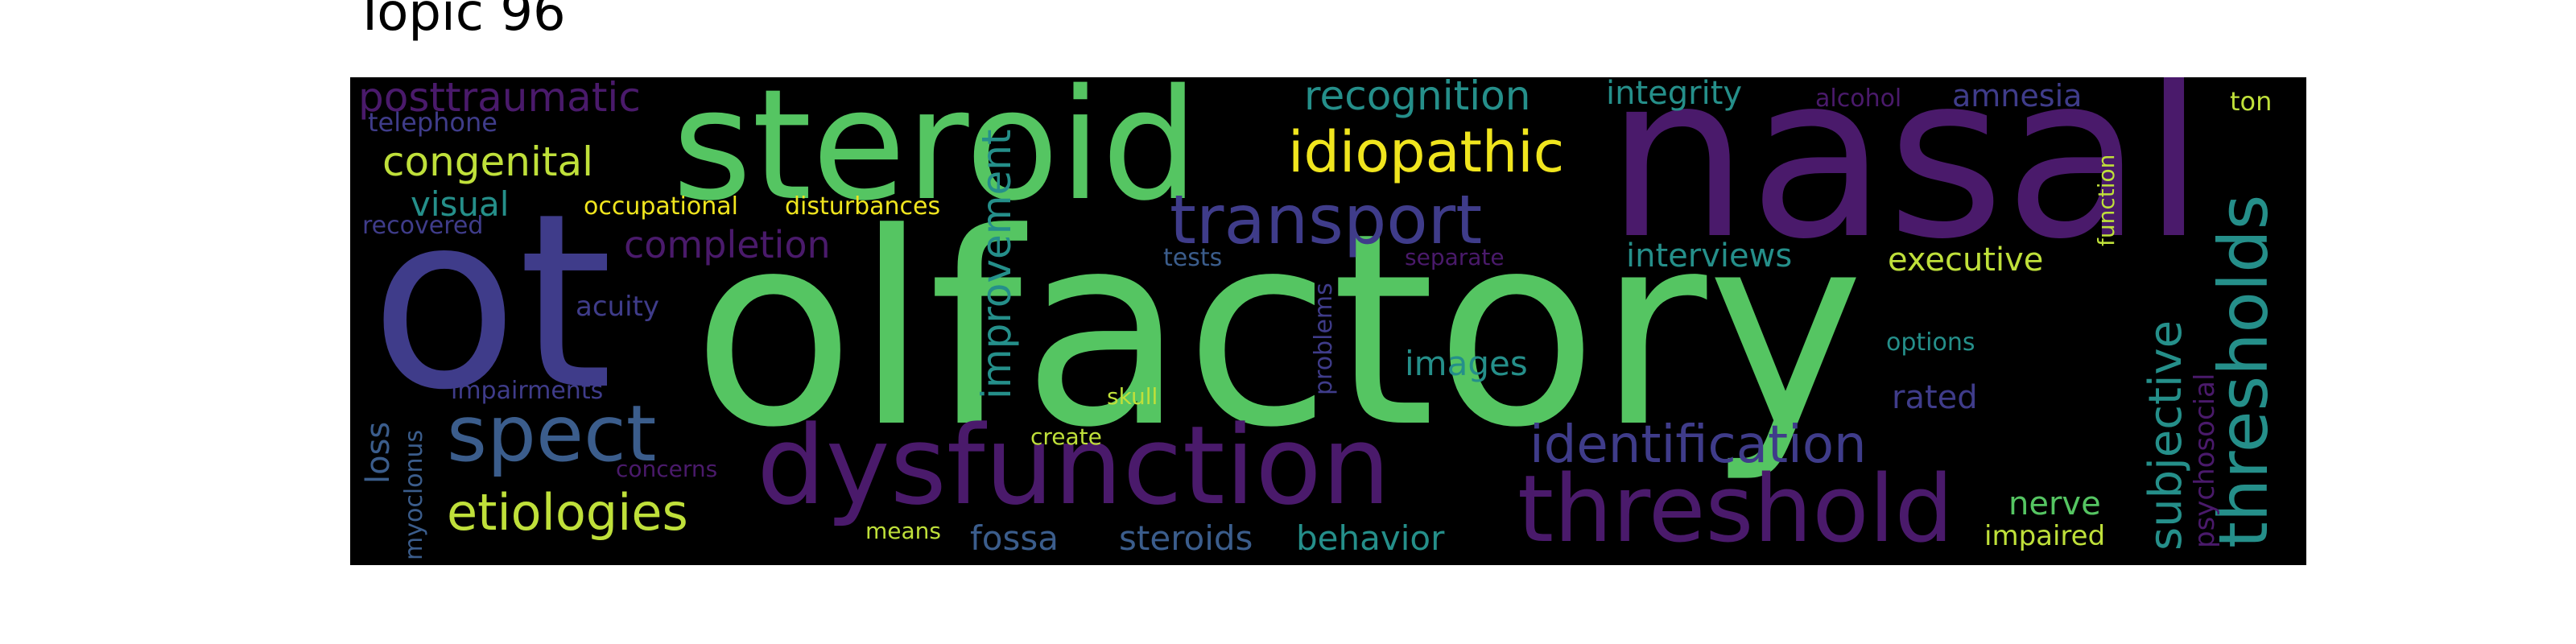 This screenshot has width=2576, height=644. I want to click on word-improvement: improvement, so click(996, 264).